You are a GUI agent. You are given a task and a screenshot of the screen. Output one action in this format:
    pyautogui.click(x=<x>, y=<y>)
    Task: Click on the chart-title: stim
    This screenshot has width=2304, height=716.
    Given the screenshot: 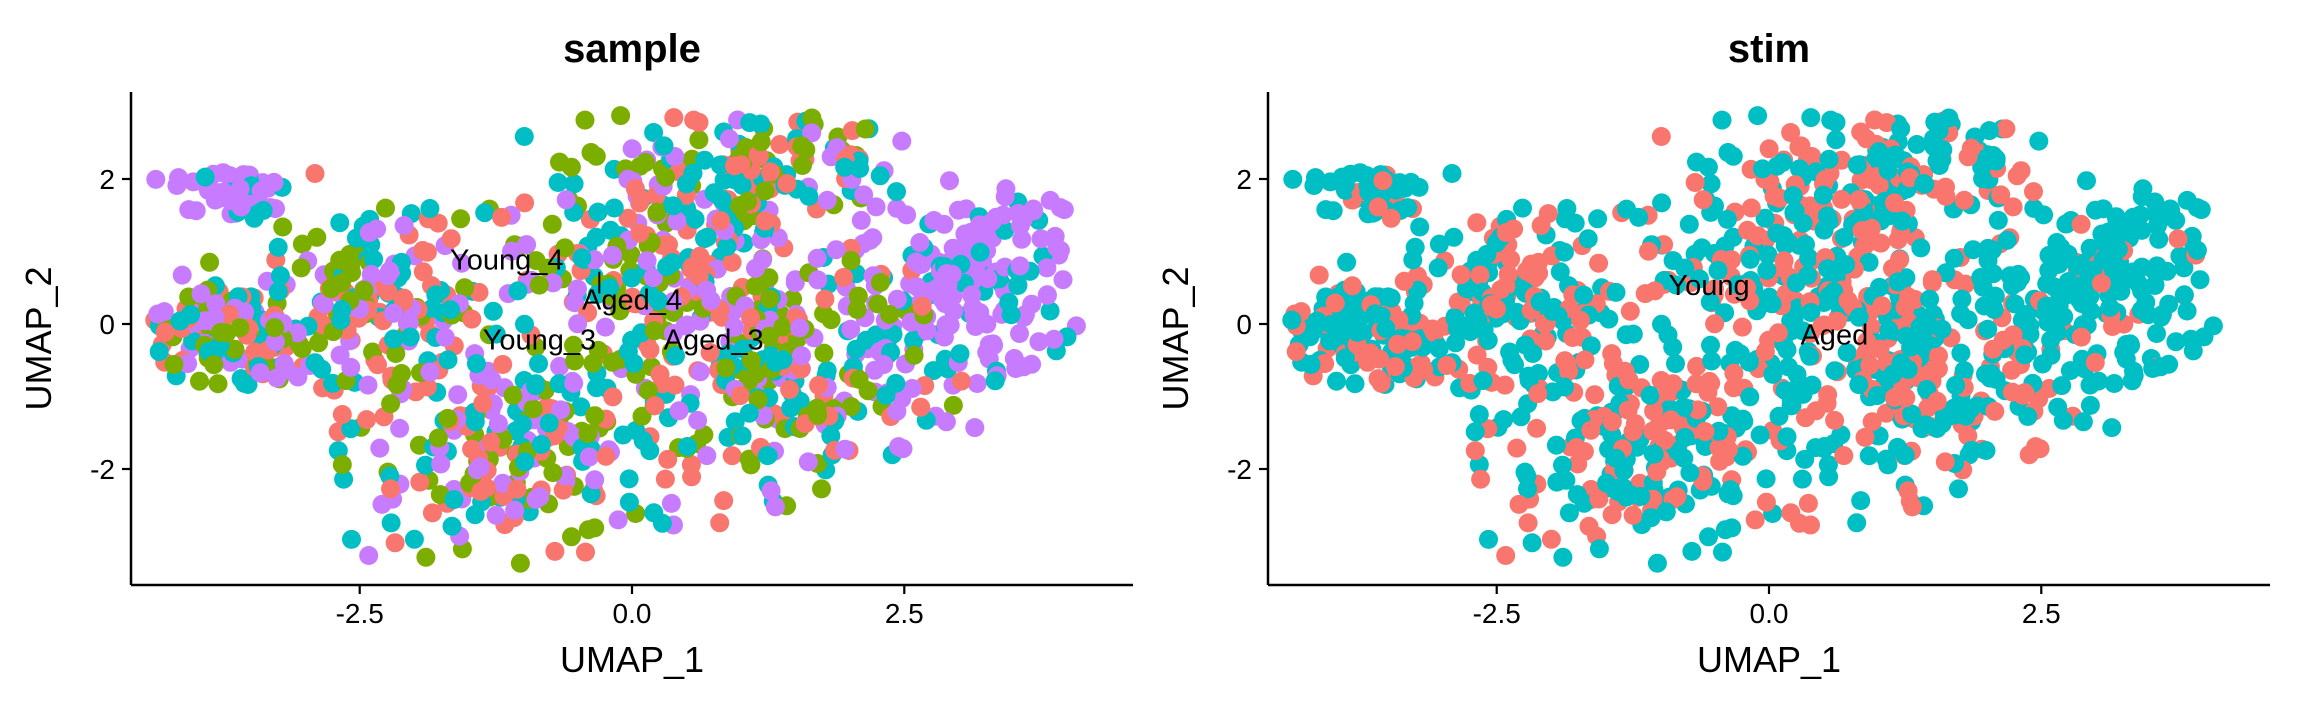 What is the action you would take?
    pyautogui.click(x=1769, y=49)
    